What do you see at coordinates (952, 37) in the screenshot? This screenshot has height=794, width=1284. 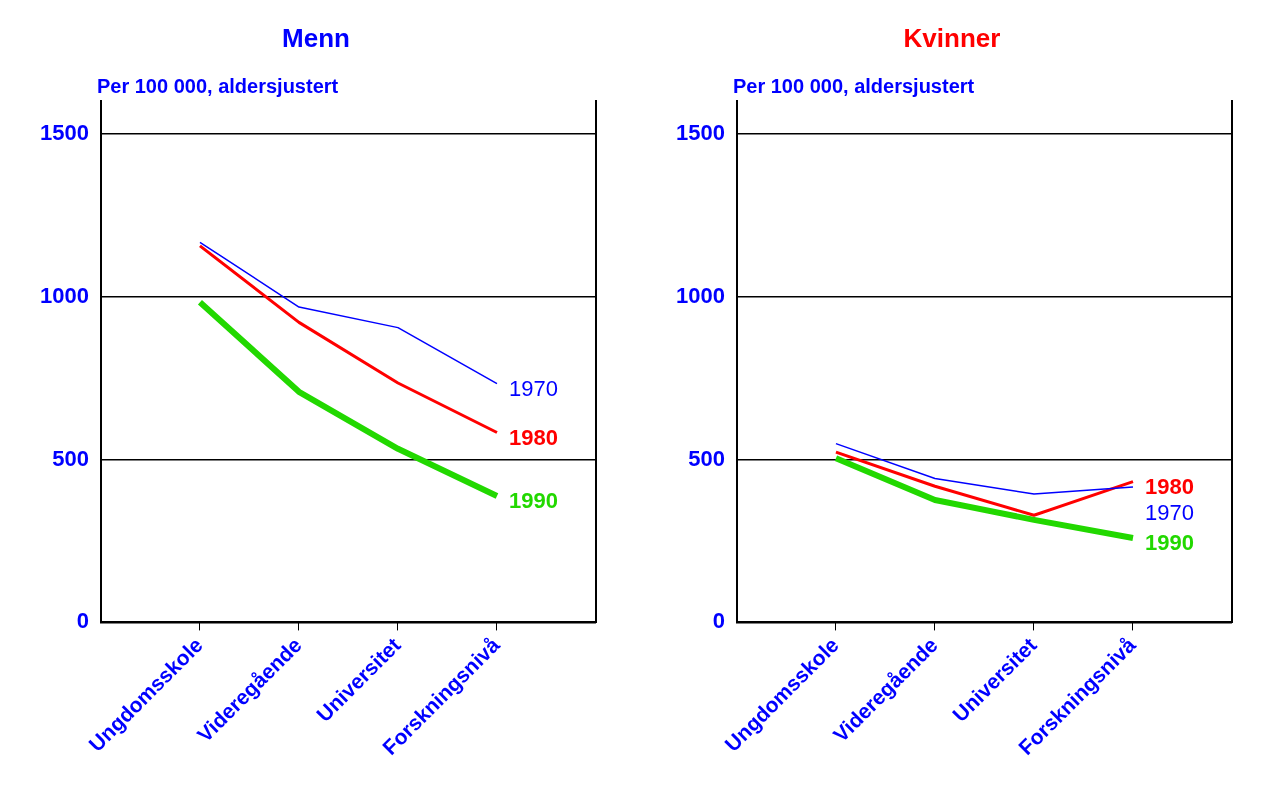 I see `chart-title: Kvinner` at bounding box center [952, 37].